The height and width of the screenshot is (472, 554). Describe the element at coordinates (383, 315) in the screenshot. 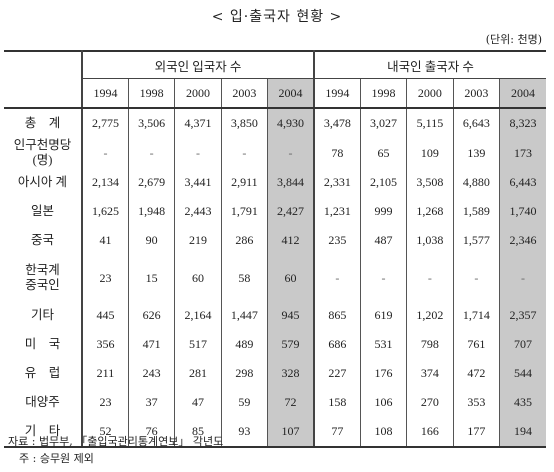

I see `table-cell: 619` at that location.